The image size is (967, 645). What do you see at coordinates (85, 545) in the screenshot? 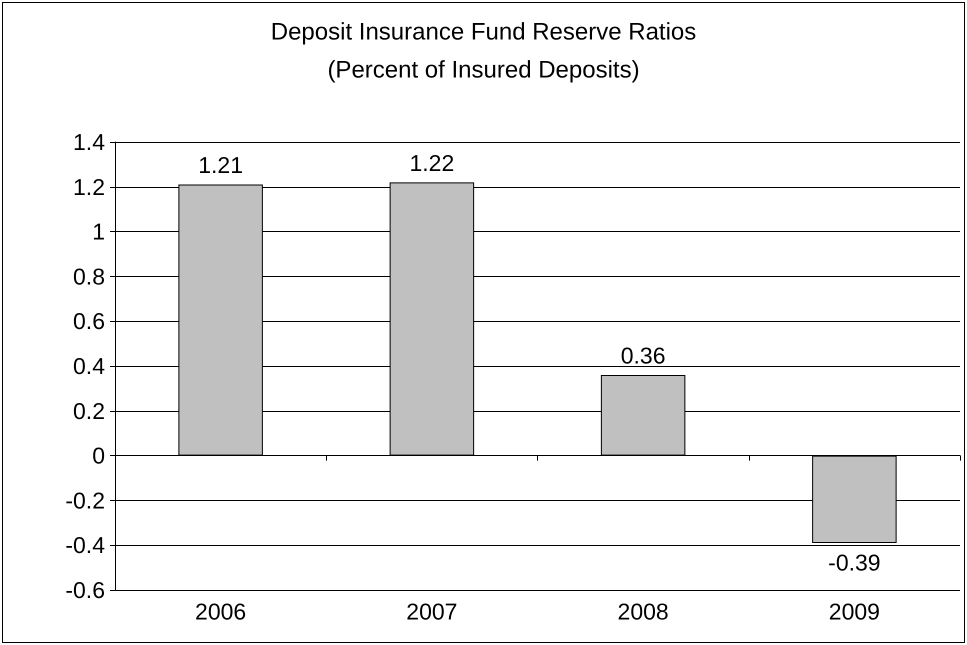
I see `y-tick-label: -0.4` at bounding box center [85, 545].